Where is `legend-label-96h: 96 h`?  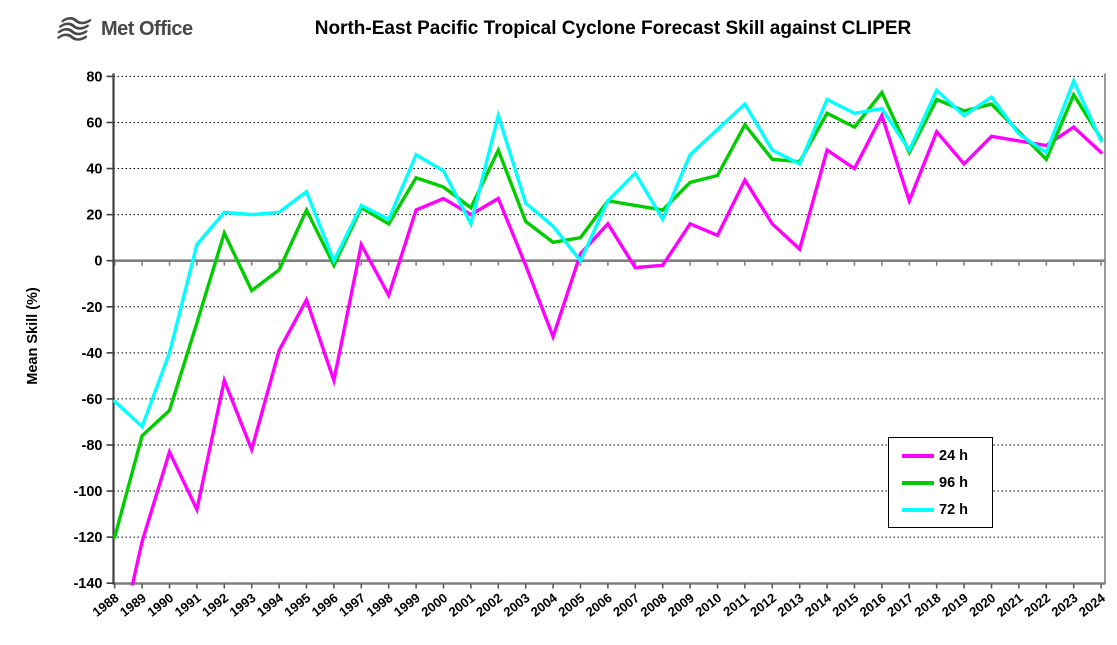 legend-label-96h: 96 h is located at coordinates (954, 482).